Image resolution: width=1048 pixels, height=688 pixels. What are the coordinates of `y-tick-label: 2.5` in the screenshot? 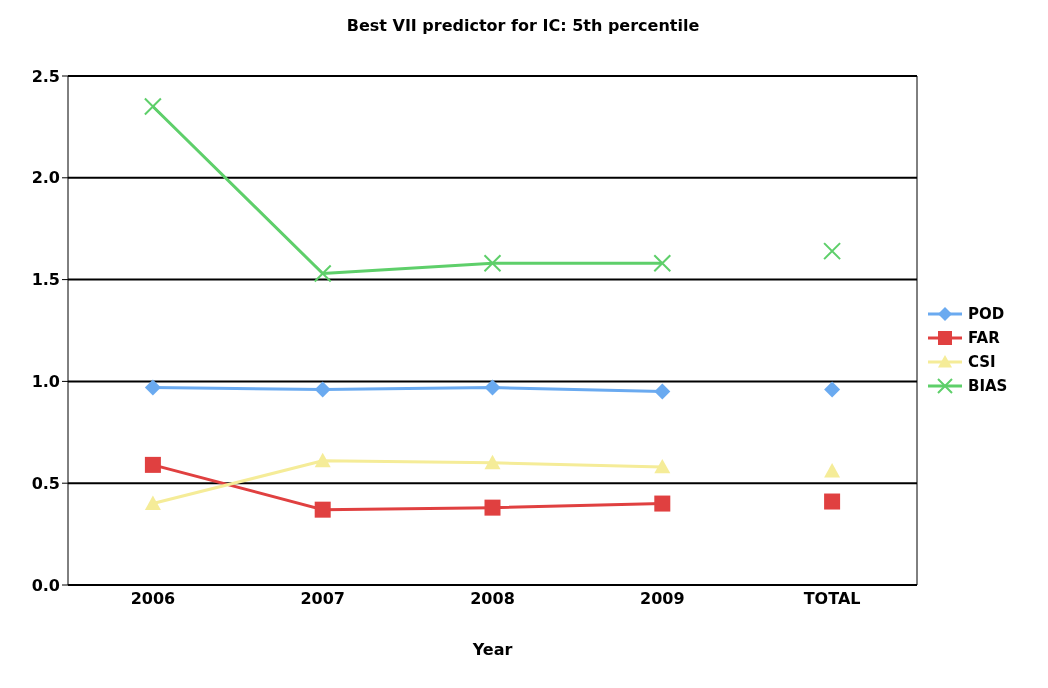 It's located at (45, 76).